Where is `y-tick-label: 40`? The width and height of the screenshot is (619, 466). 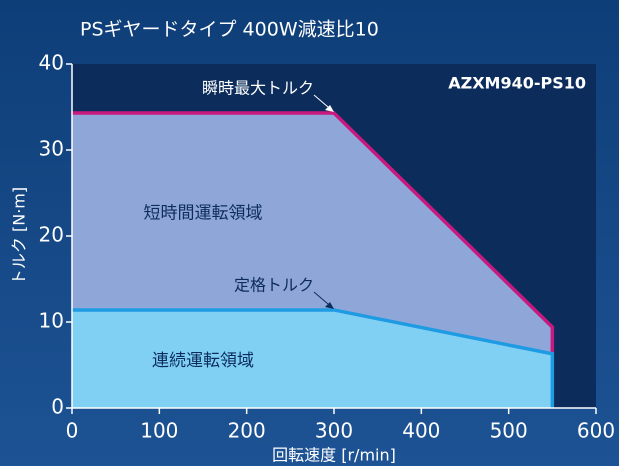
y-tick-label: 40 is located at coordinates (51, 63).